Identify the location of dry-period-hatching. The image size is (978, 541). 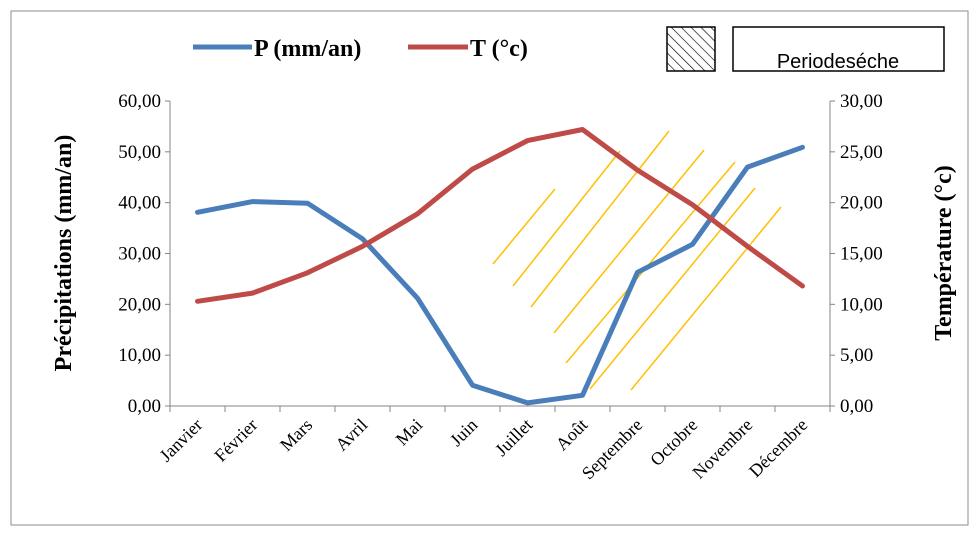
(637, 260).